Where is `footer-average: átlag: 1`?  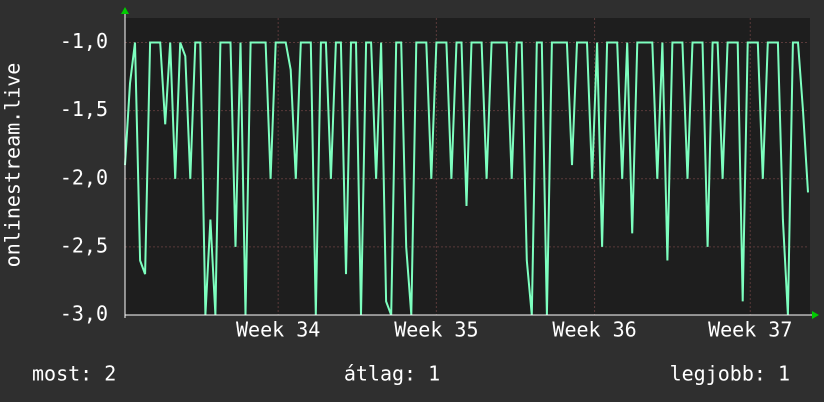 footer-average: átlag: 1 is located at coordinates (392, 374).